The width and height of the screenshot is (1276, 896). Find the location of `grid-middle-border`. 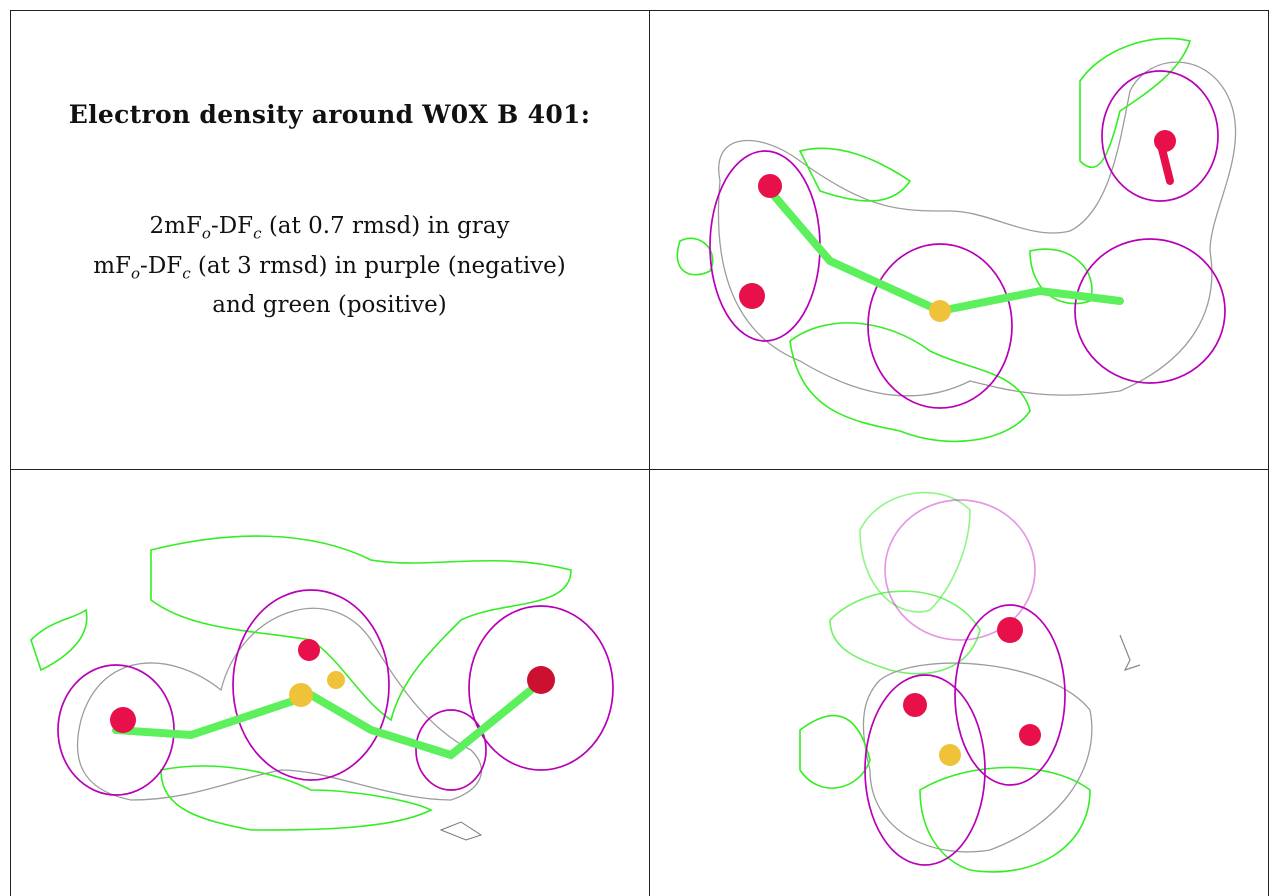

grid-middle-border is located at coordinates (639, 469).